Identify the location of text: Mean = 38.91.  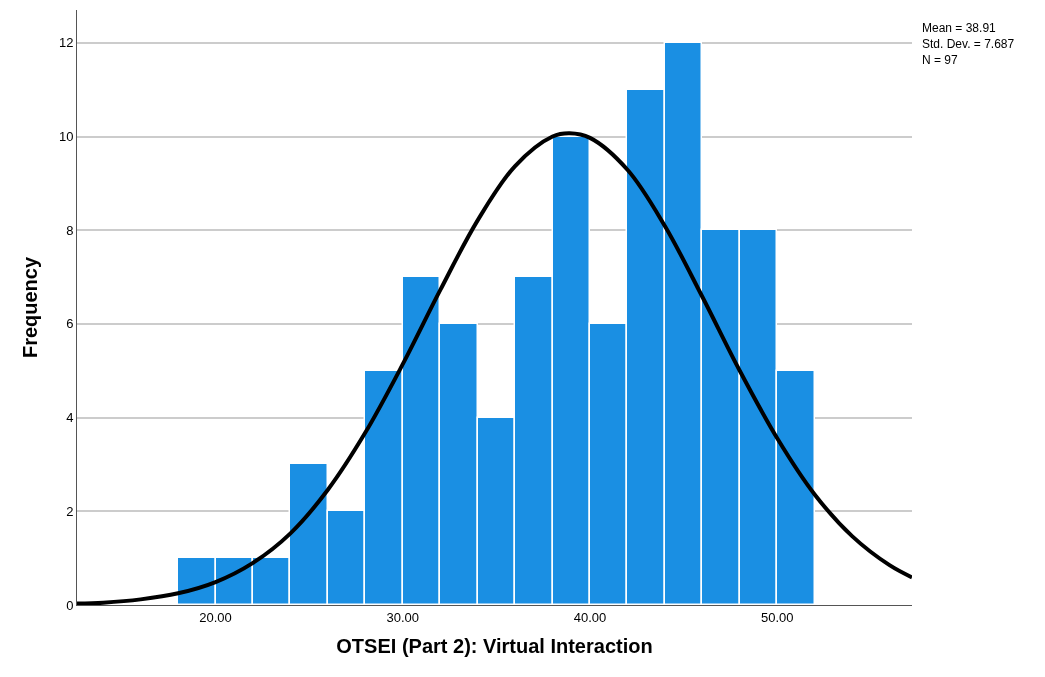
(959, 28).